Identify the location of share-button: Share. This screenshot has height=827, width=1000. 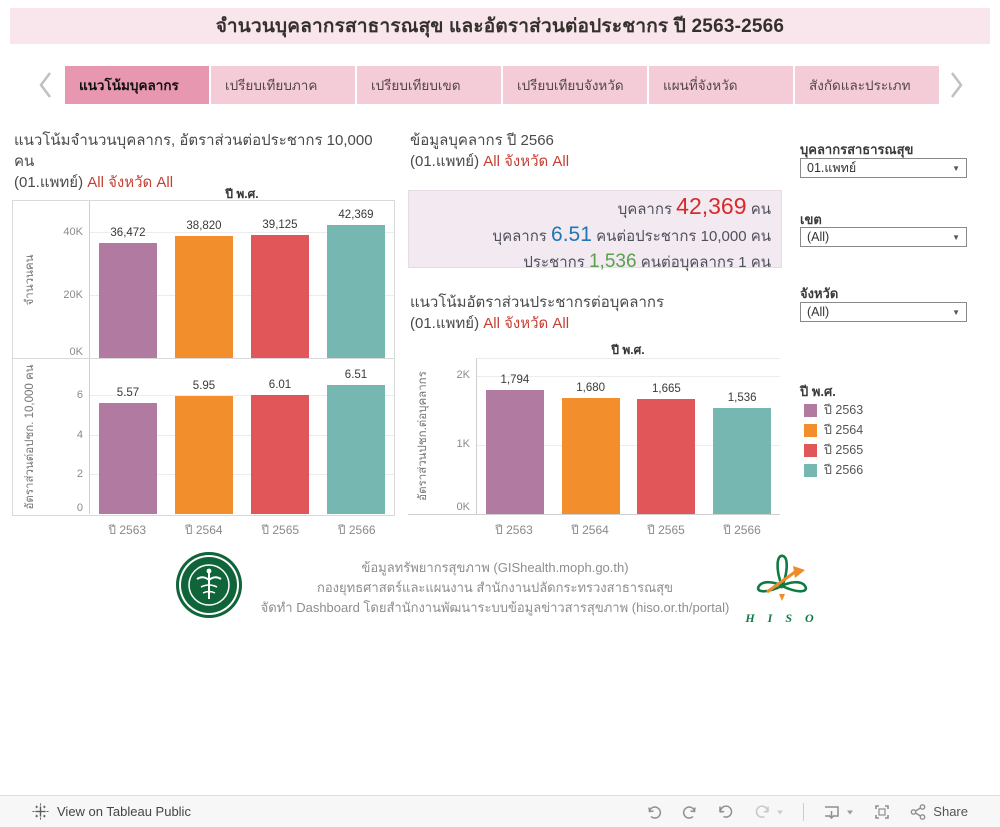
(938, 812).